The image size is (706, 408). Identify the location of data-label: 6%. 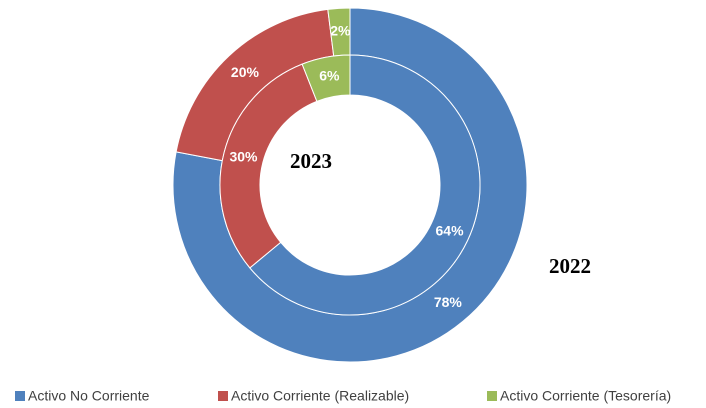
(329, 76).